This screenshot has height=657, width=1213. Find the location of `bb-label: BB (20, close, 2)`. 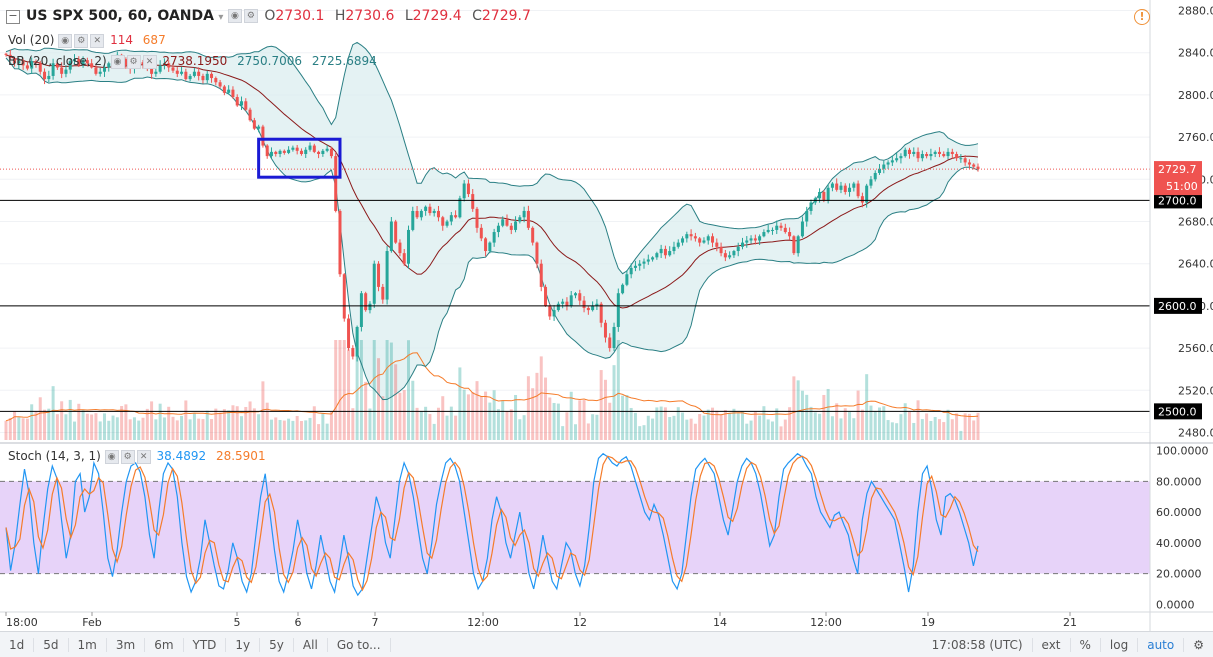

bb-label: BB (20, close, 2) is located at coordinates (57, 61).